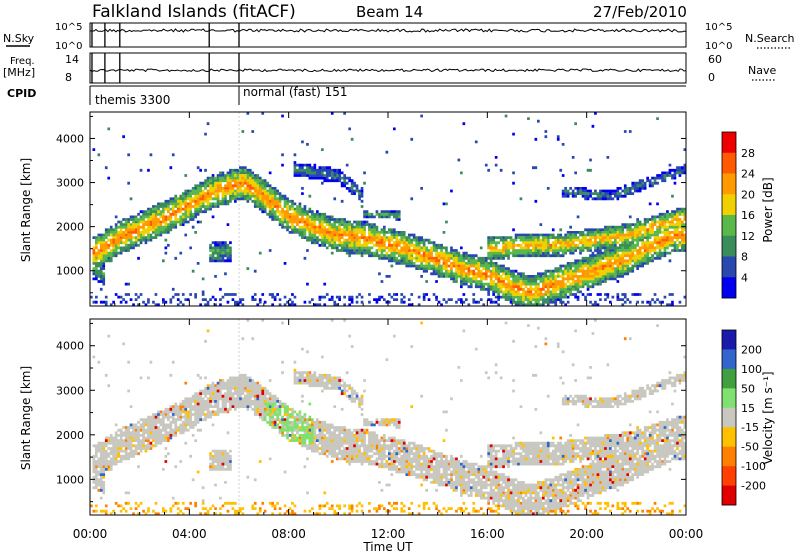 This screenshot has height=554, width=800. What do you see at coordinates (70, 346) in the screenshot?
I see `velocity-ytick-label-3: 4000` at bounding box center [70, 346].